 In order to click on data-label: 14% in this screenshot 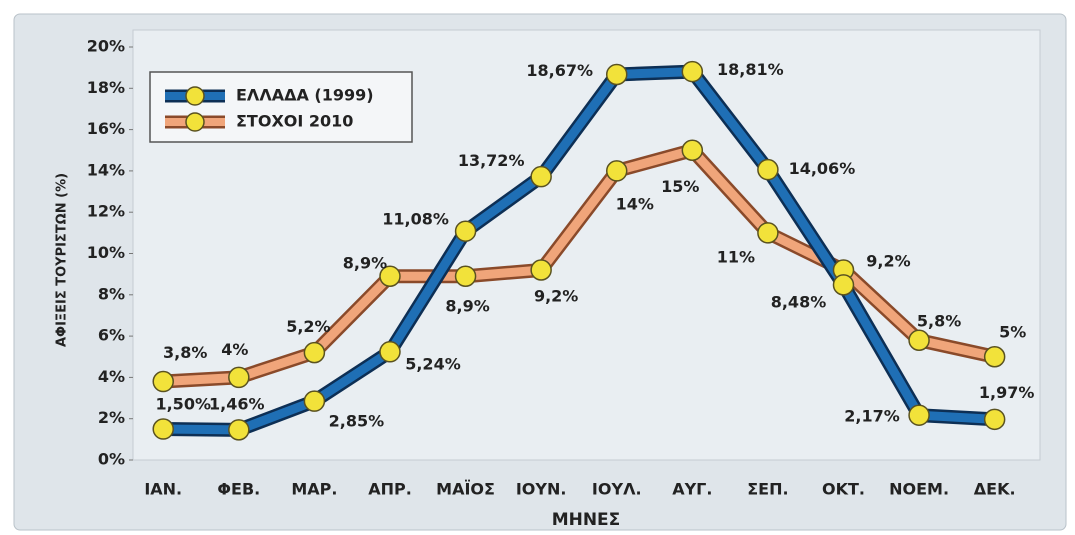, I will do `click(635, 203)`.